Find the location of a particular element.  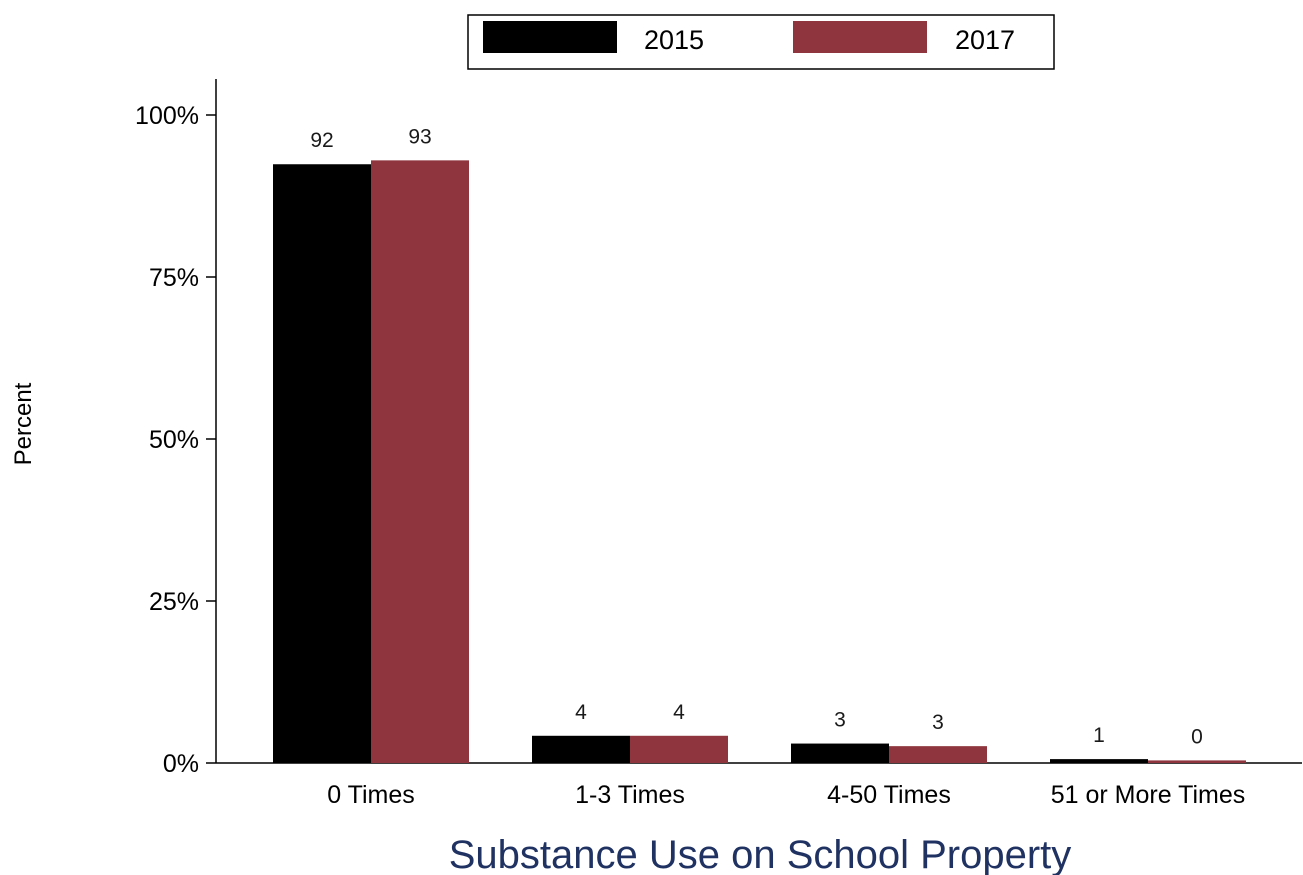

y-tick-label: 75% is located at coordinates (174, 278).